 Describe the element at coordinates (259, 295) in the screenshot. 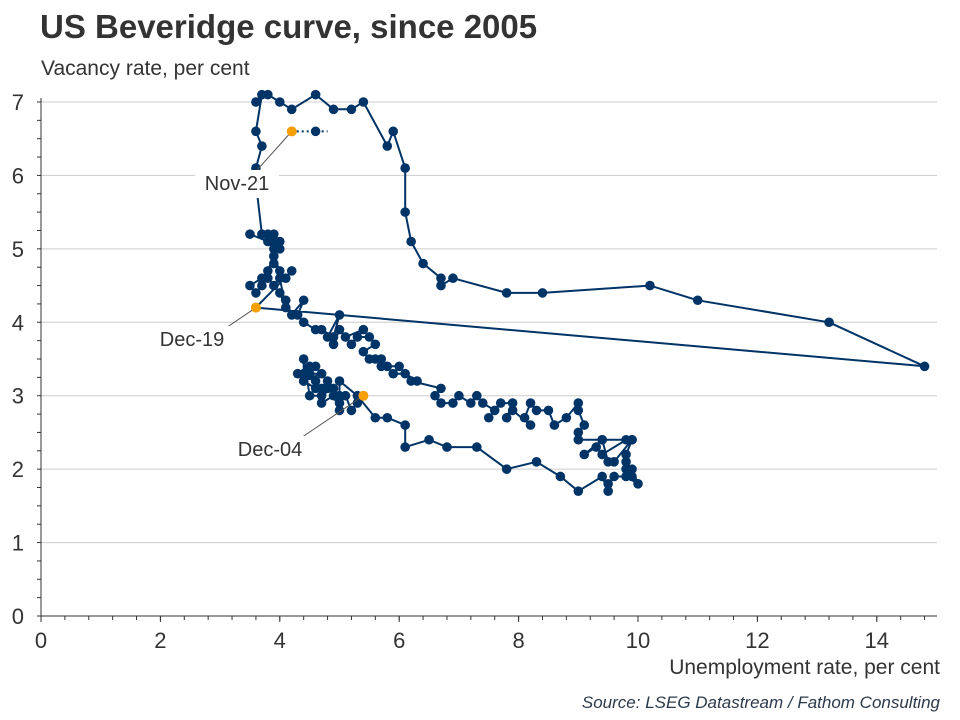

I see `annotations: Nov-21 Dec-19 Dec-04` at that location.